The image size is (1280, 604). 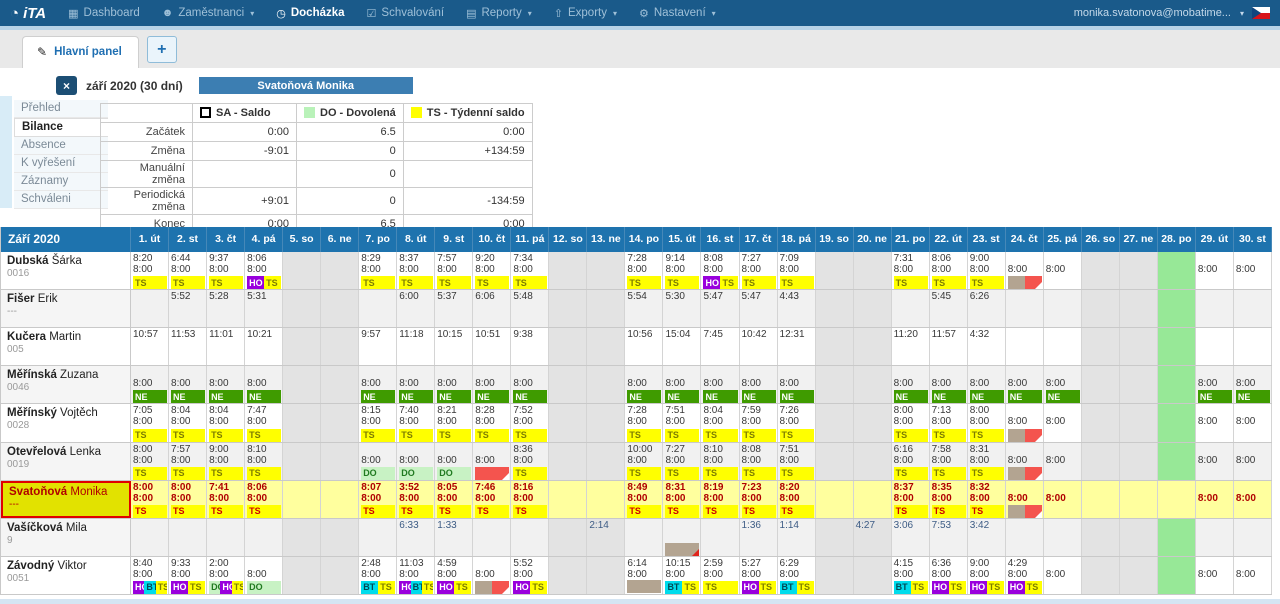 What do you see at coordinates (66, 499) in the screenshot?
I see `employee-name-cell: Svatoňová Monika ---` at bounding box center [66, 499].